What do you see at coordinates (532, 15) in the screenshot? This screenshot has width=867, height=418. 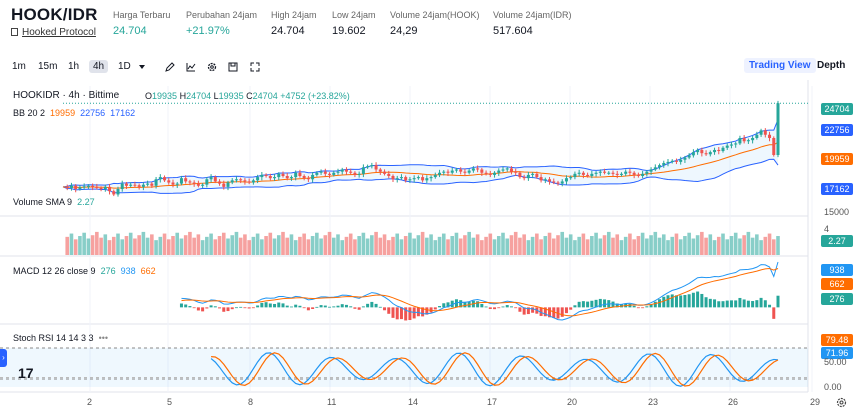 I see `stat-label: Volume 24jam(IDR)` at bounding box center [532, 15].